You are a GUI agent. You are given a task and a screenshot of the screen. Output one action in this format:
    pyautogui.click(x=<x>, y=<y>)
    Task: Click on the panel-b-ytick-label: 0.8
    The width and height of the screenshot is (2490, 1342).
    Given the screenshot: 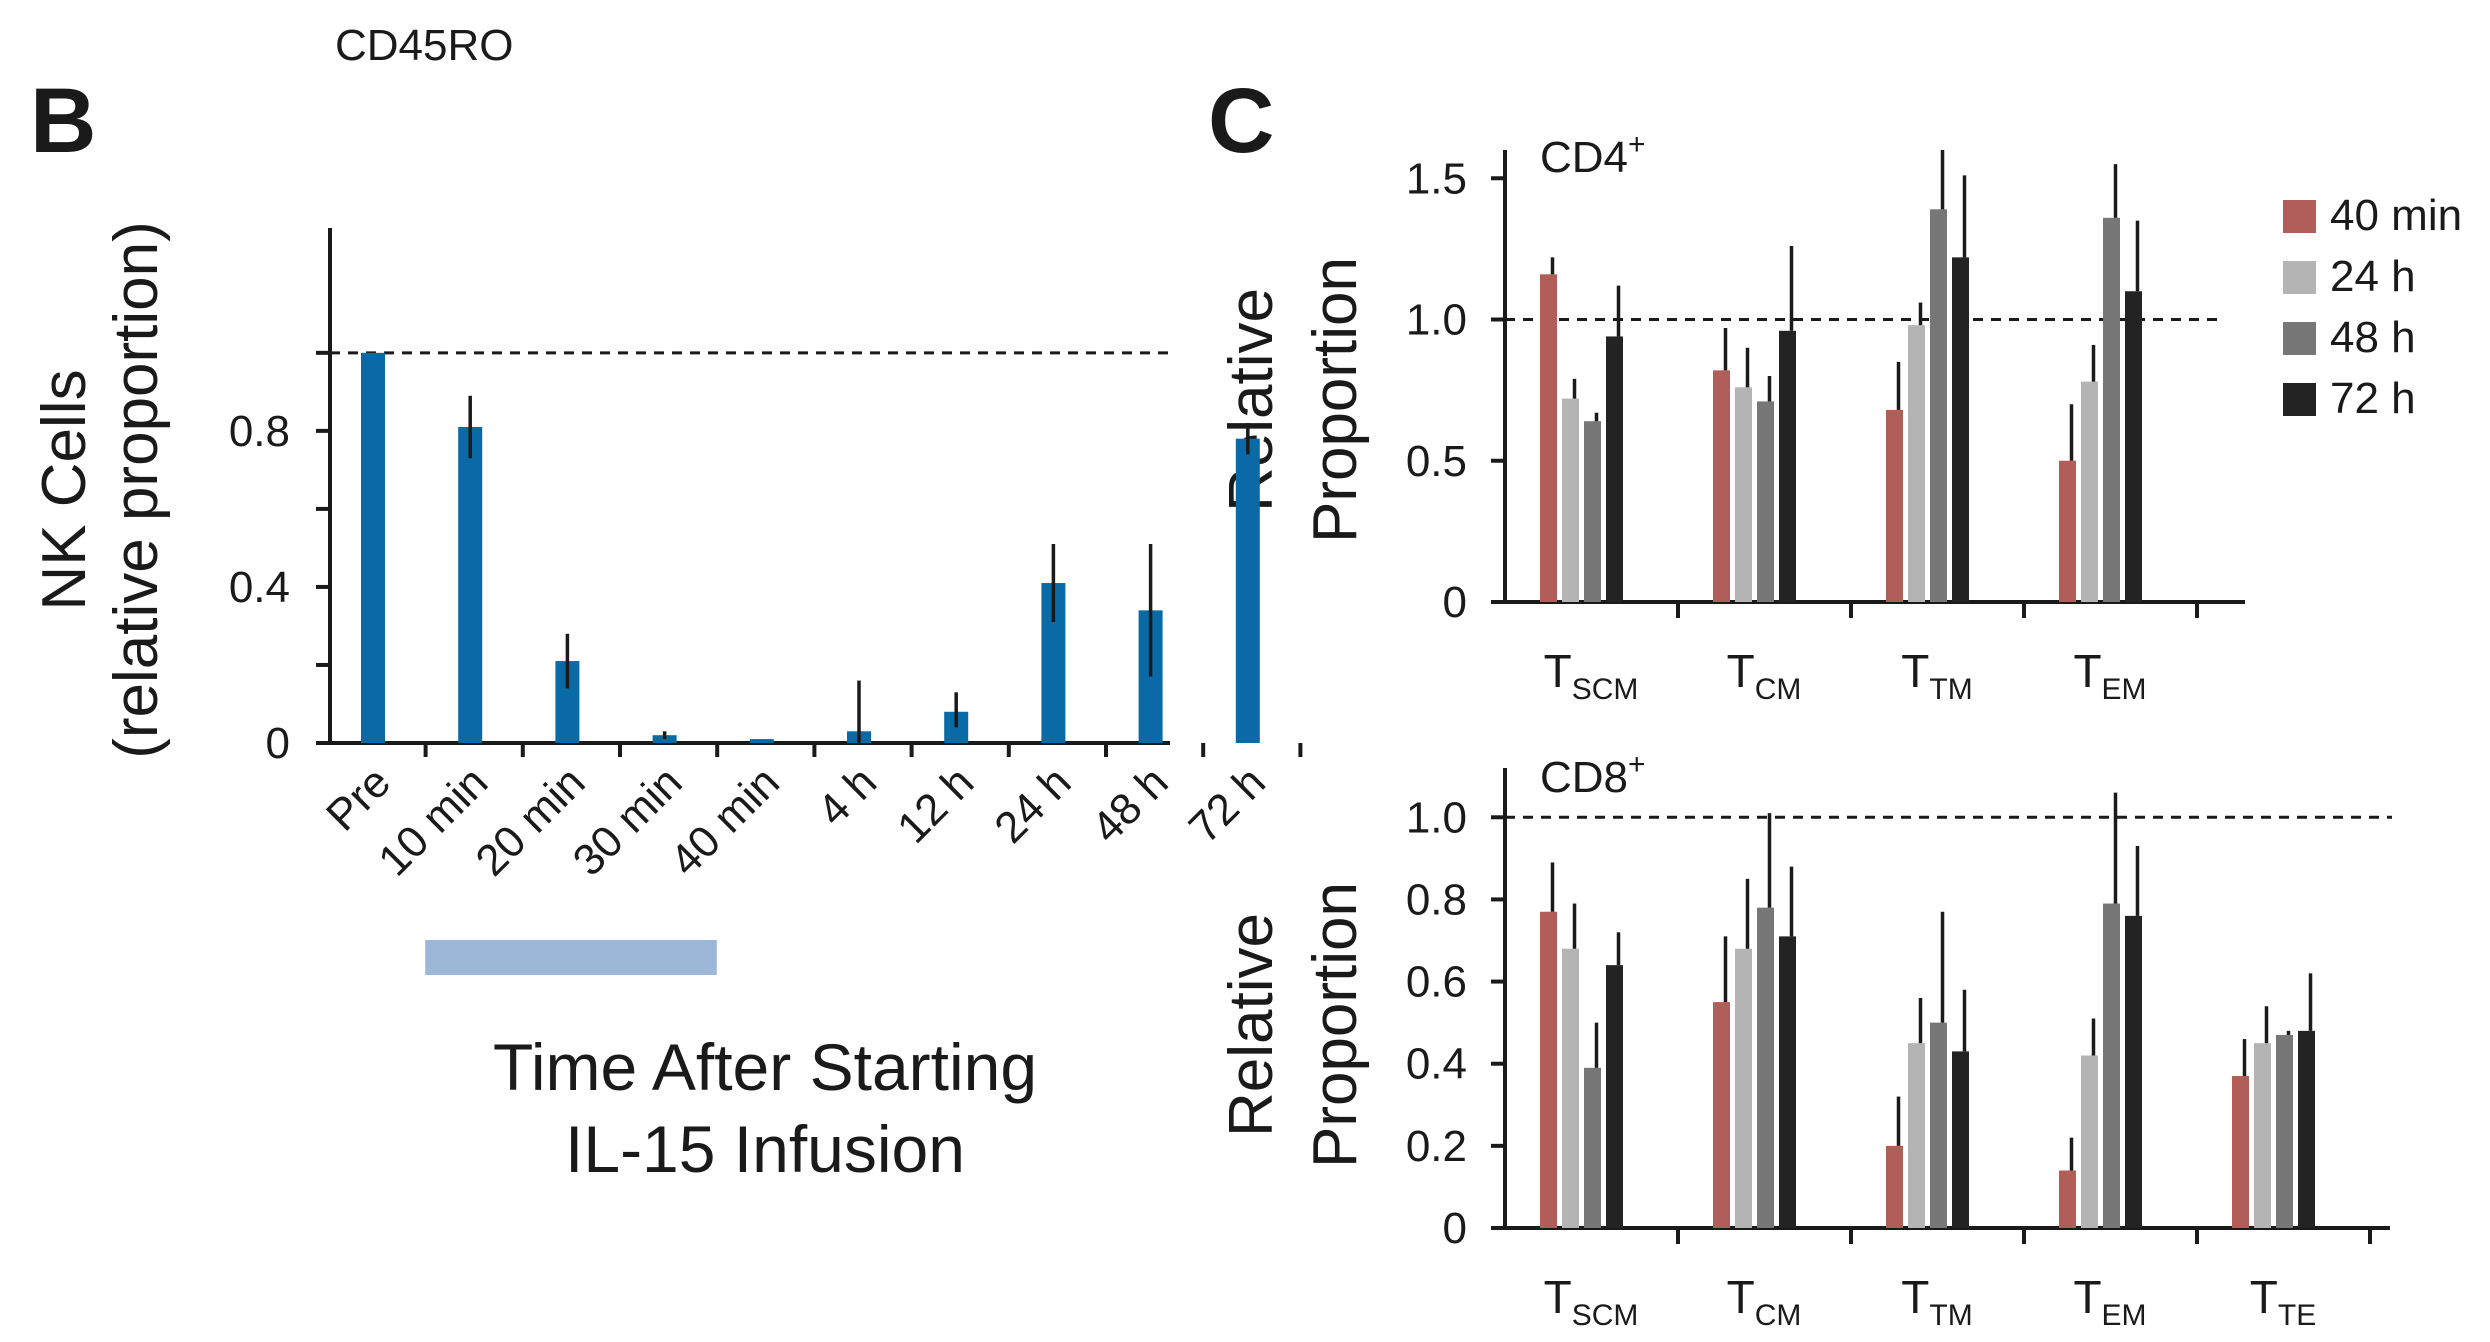 What is the action you would take?
    pyautogui.click(x=259, y=431)
    